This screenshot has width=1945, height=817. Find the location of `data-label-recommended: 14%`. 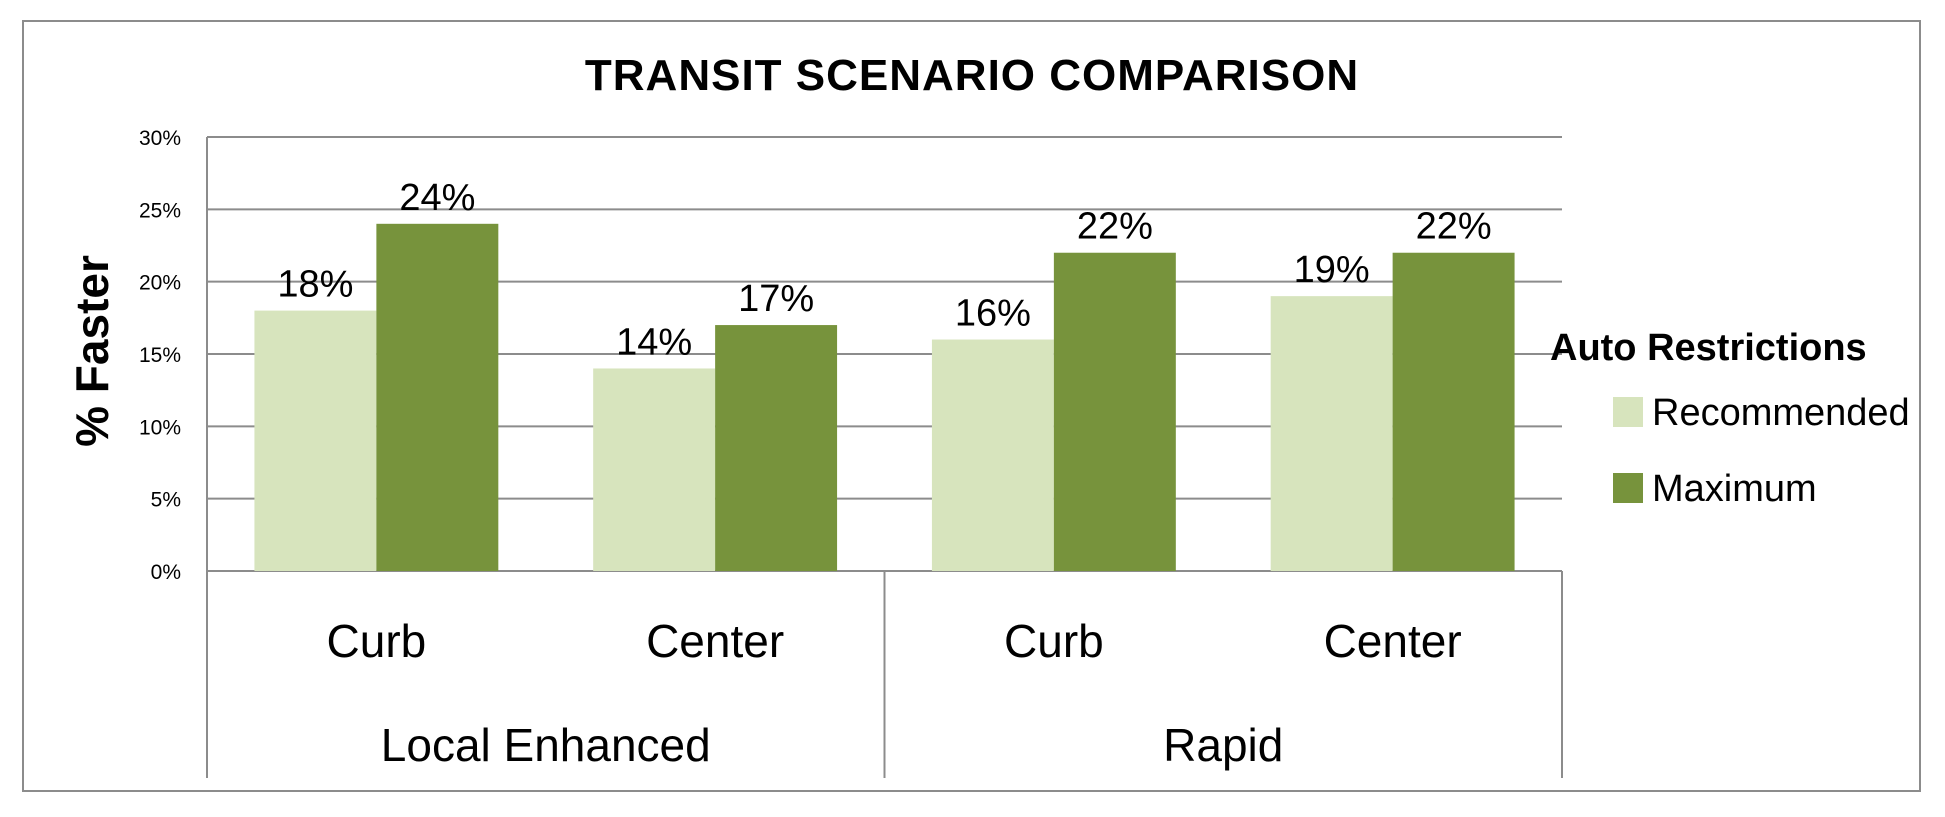

data-label-recommended: 14% is located at coordinates (654, 342).